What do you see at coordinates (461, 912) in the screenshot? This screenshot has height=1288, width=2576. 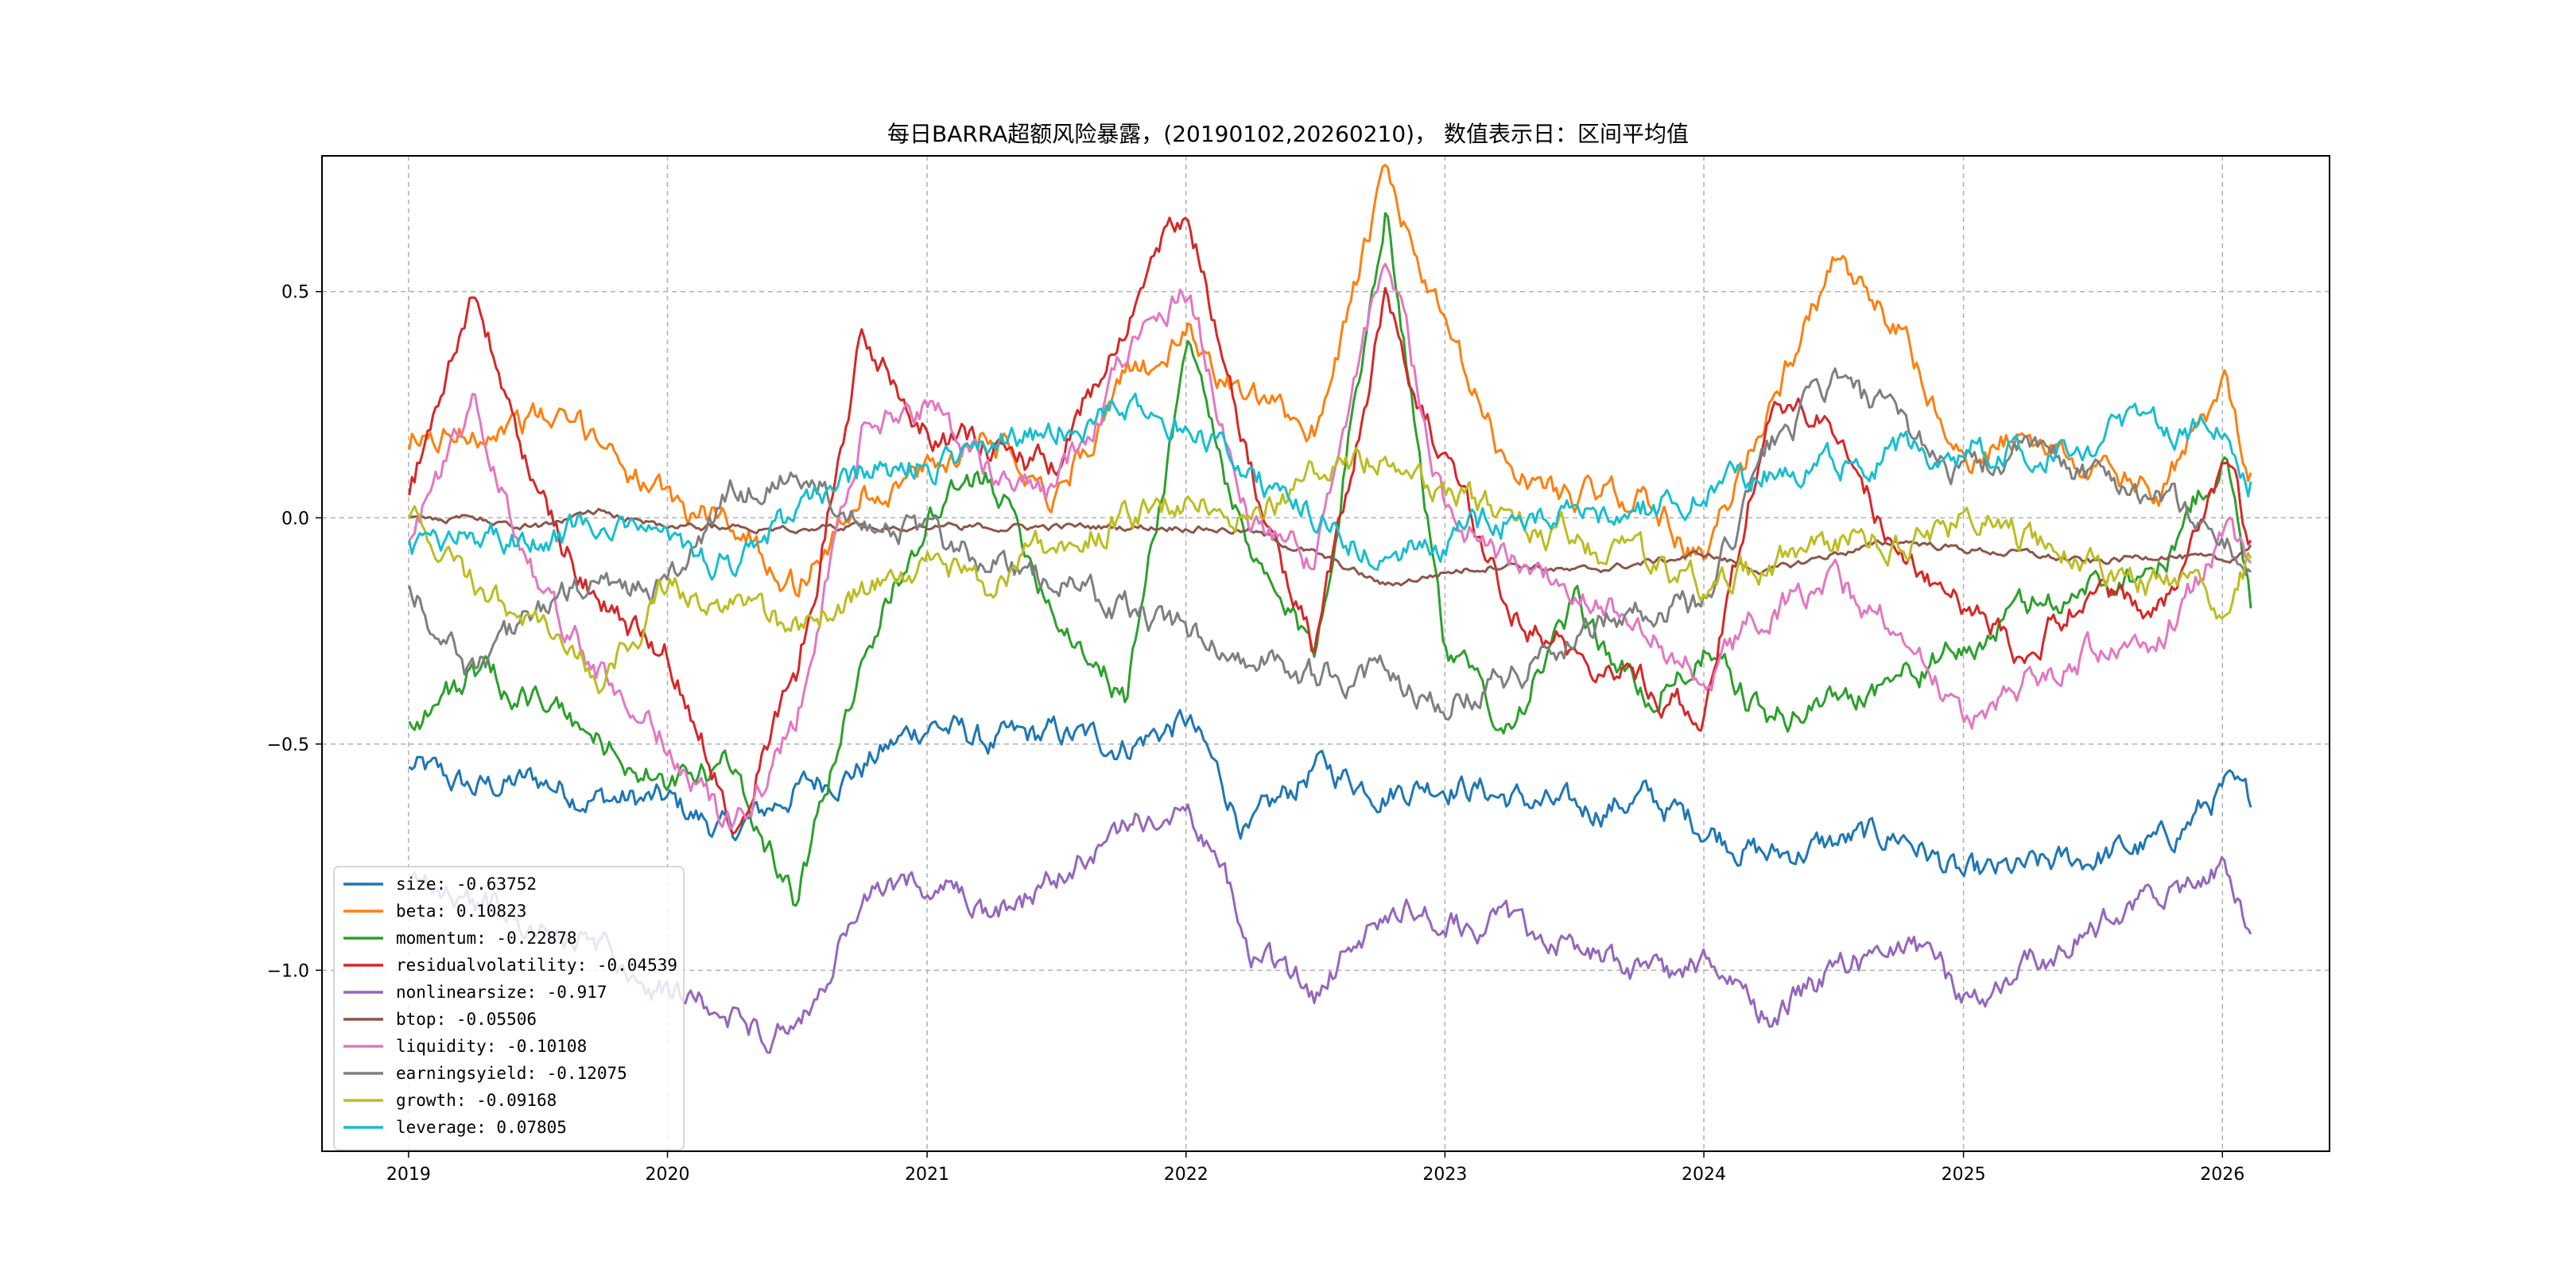 I see `legend-entry-beta: beta: 0.10823` at bounding box center [461, 912].